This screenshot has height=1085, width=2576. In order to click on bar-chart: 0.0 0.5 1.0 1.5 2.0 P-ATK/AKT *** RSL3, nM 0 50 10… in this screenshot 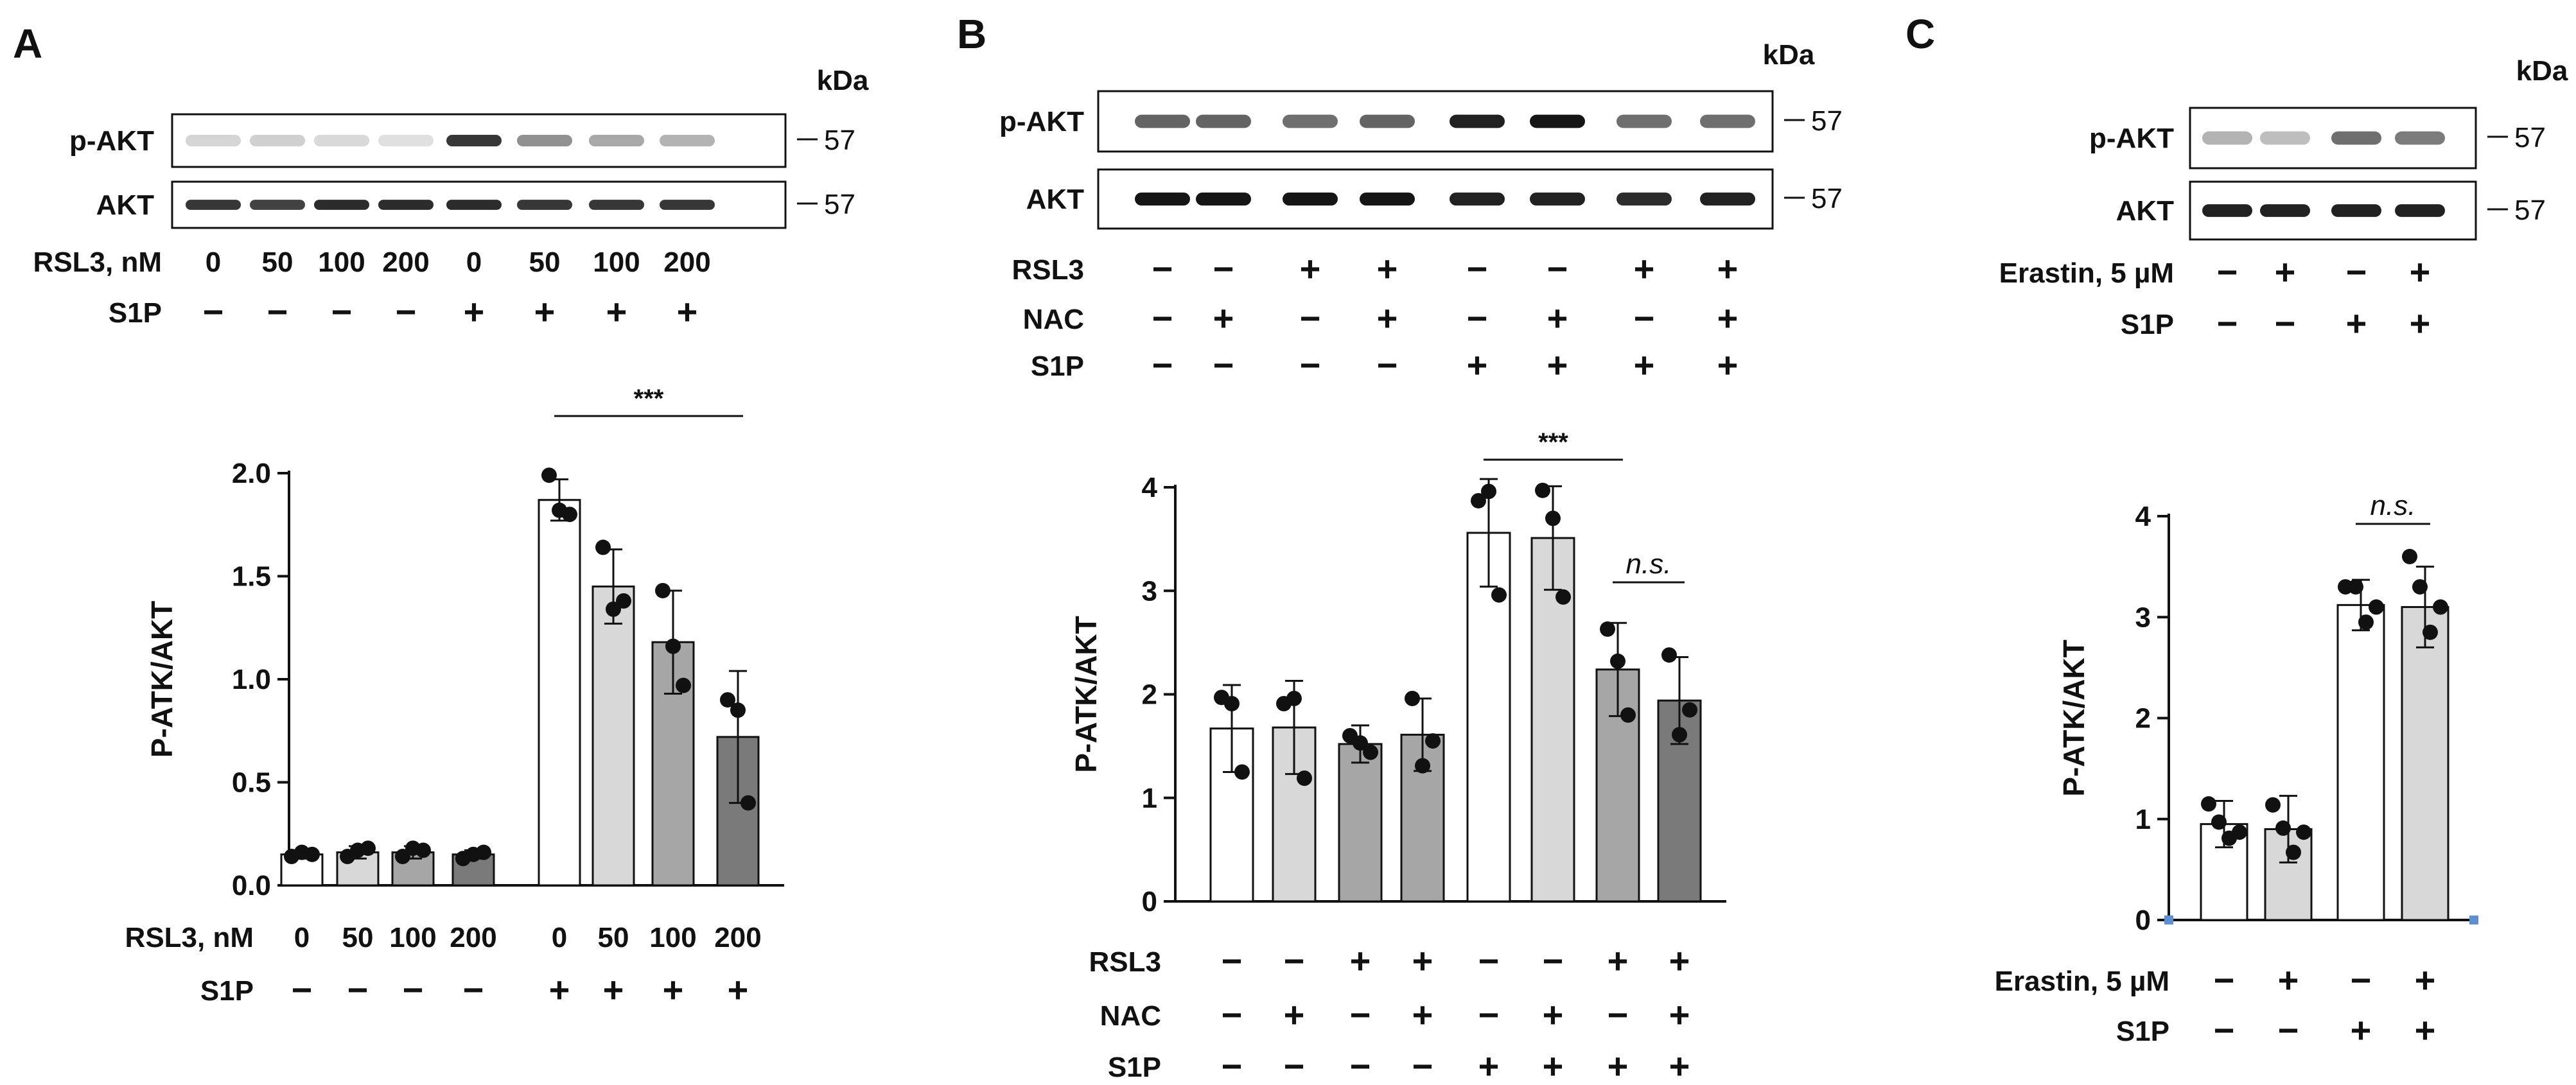, I will do `click(454, 697)`.